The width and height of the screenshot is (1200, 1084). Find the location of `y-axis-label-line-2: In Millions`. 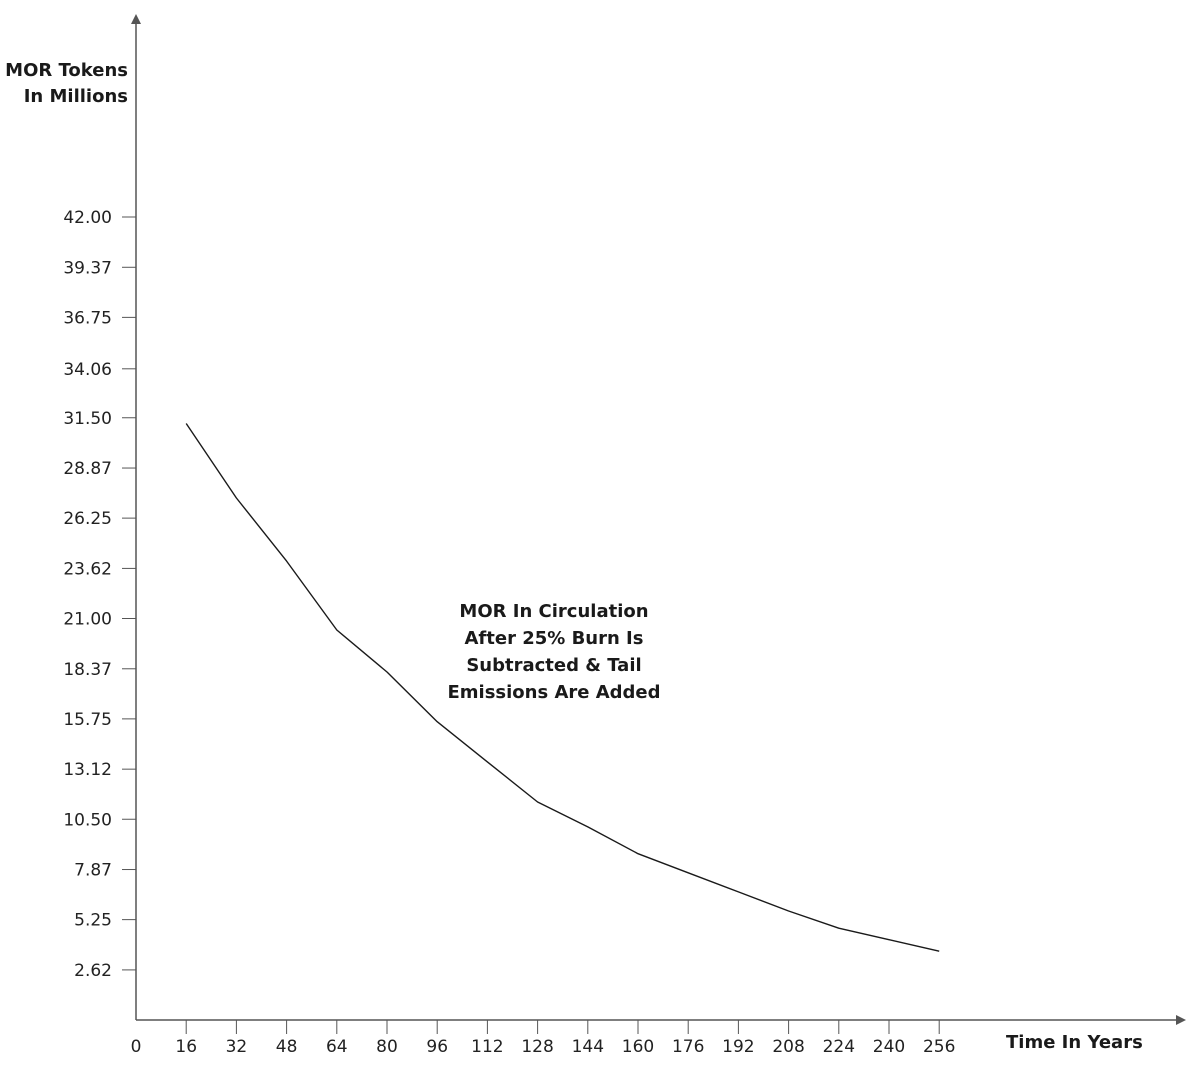

y-axis-label-line-2: In Millions is located at coordinates (75, 96).